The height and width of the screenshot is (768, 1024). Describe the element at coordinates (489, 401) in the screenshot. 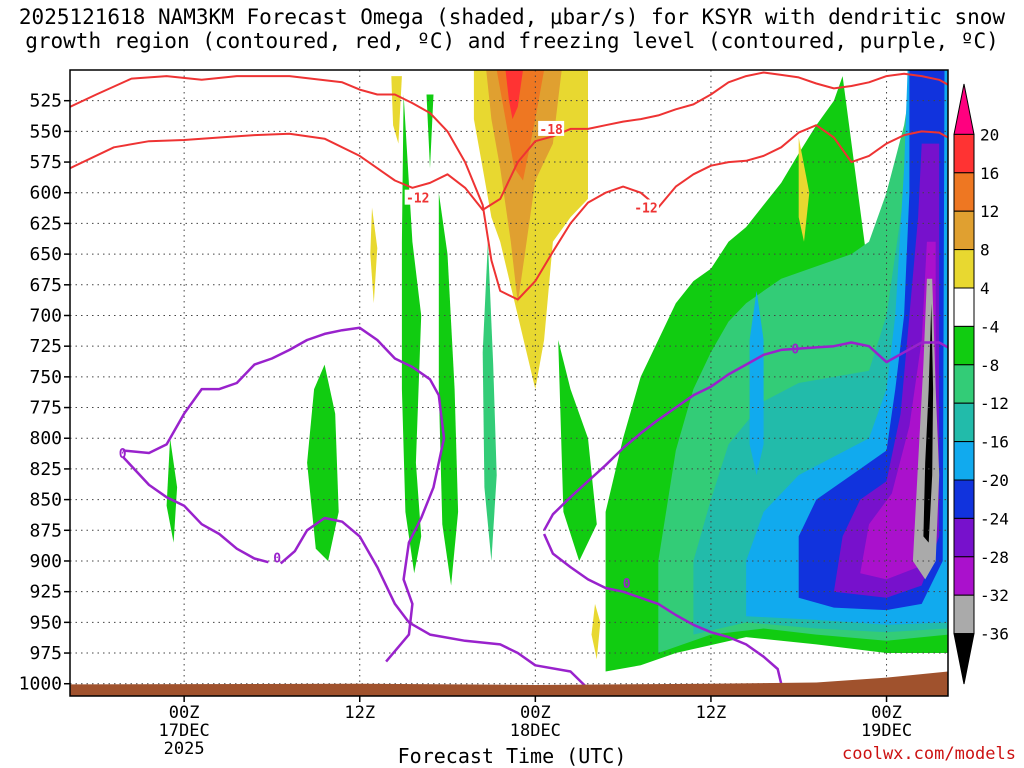

I see `omega-shade-teal` at that location.